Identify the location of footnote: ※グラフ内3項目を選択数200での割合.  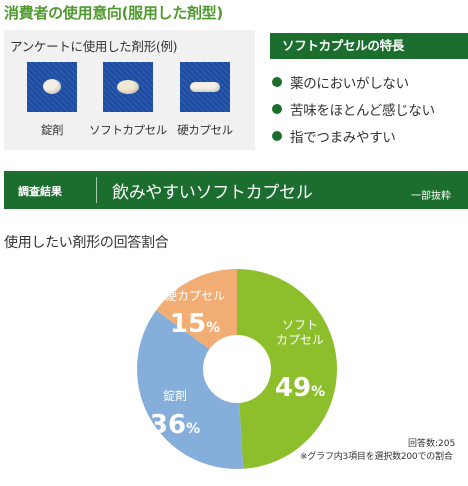
(376, 457).